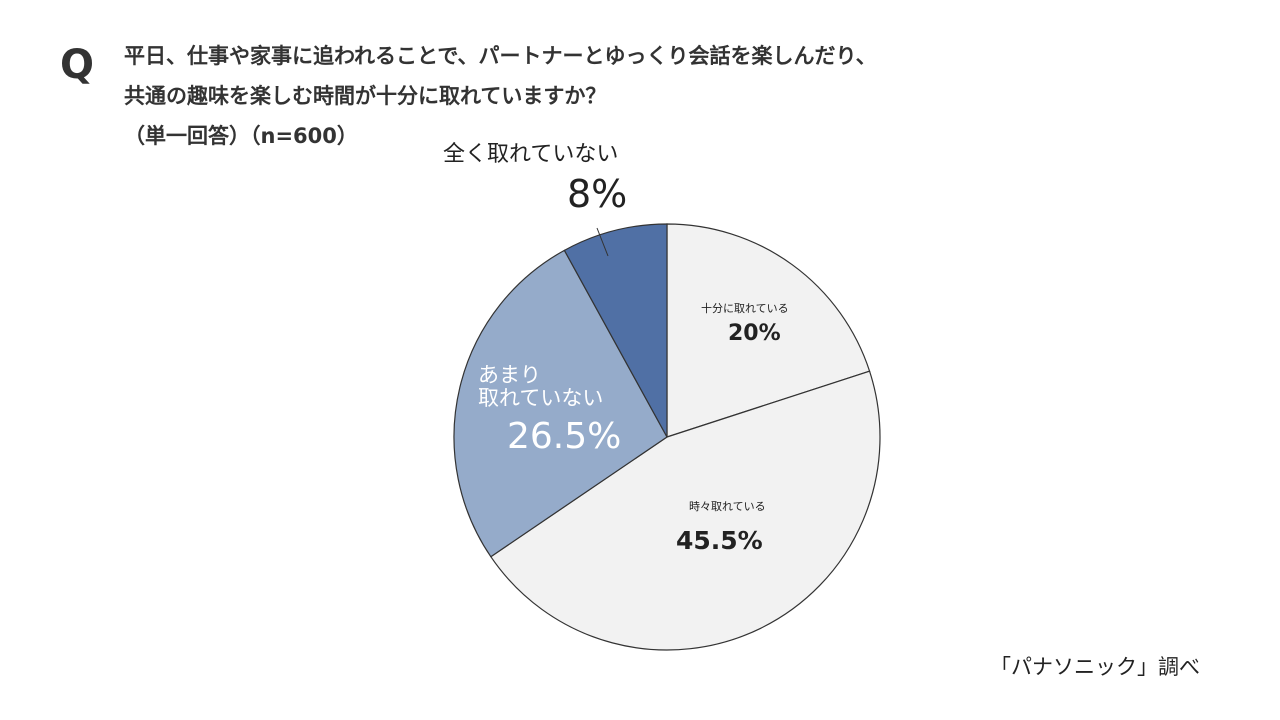  I want to click on slice-value-0: 20%, so click(754, 333).